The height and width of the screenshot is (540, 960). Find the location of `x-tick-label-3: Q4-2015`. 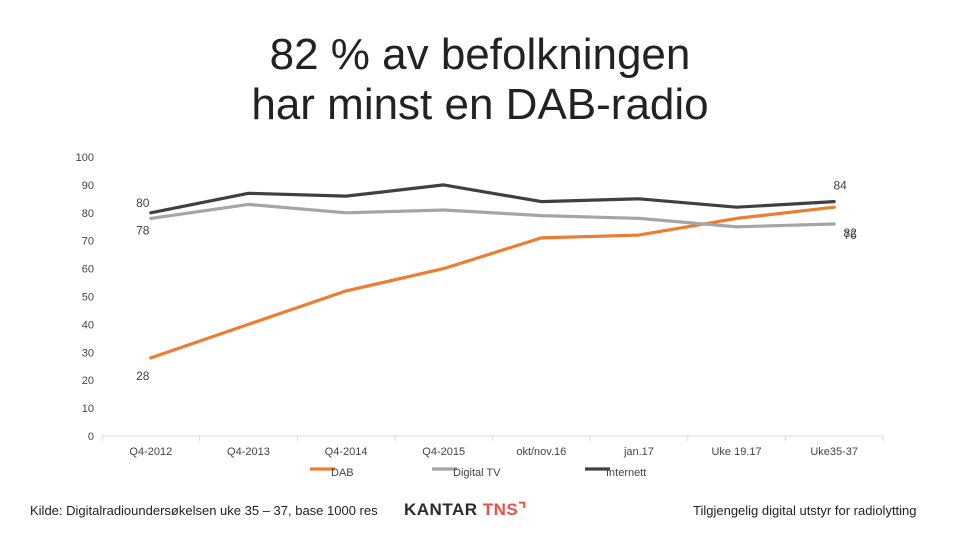

x-tick-label-3: Q4-2015 is located at coordinates (443, 452).